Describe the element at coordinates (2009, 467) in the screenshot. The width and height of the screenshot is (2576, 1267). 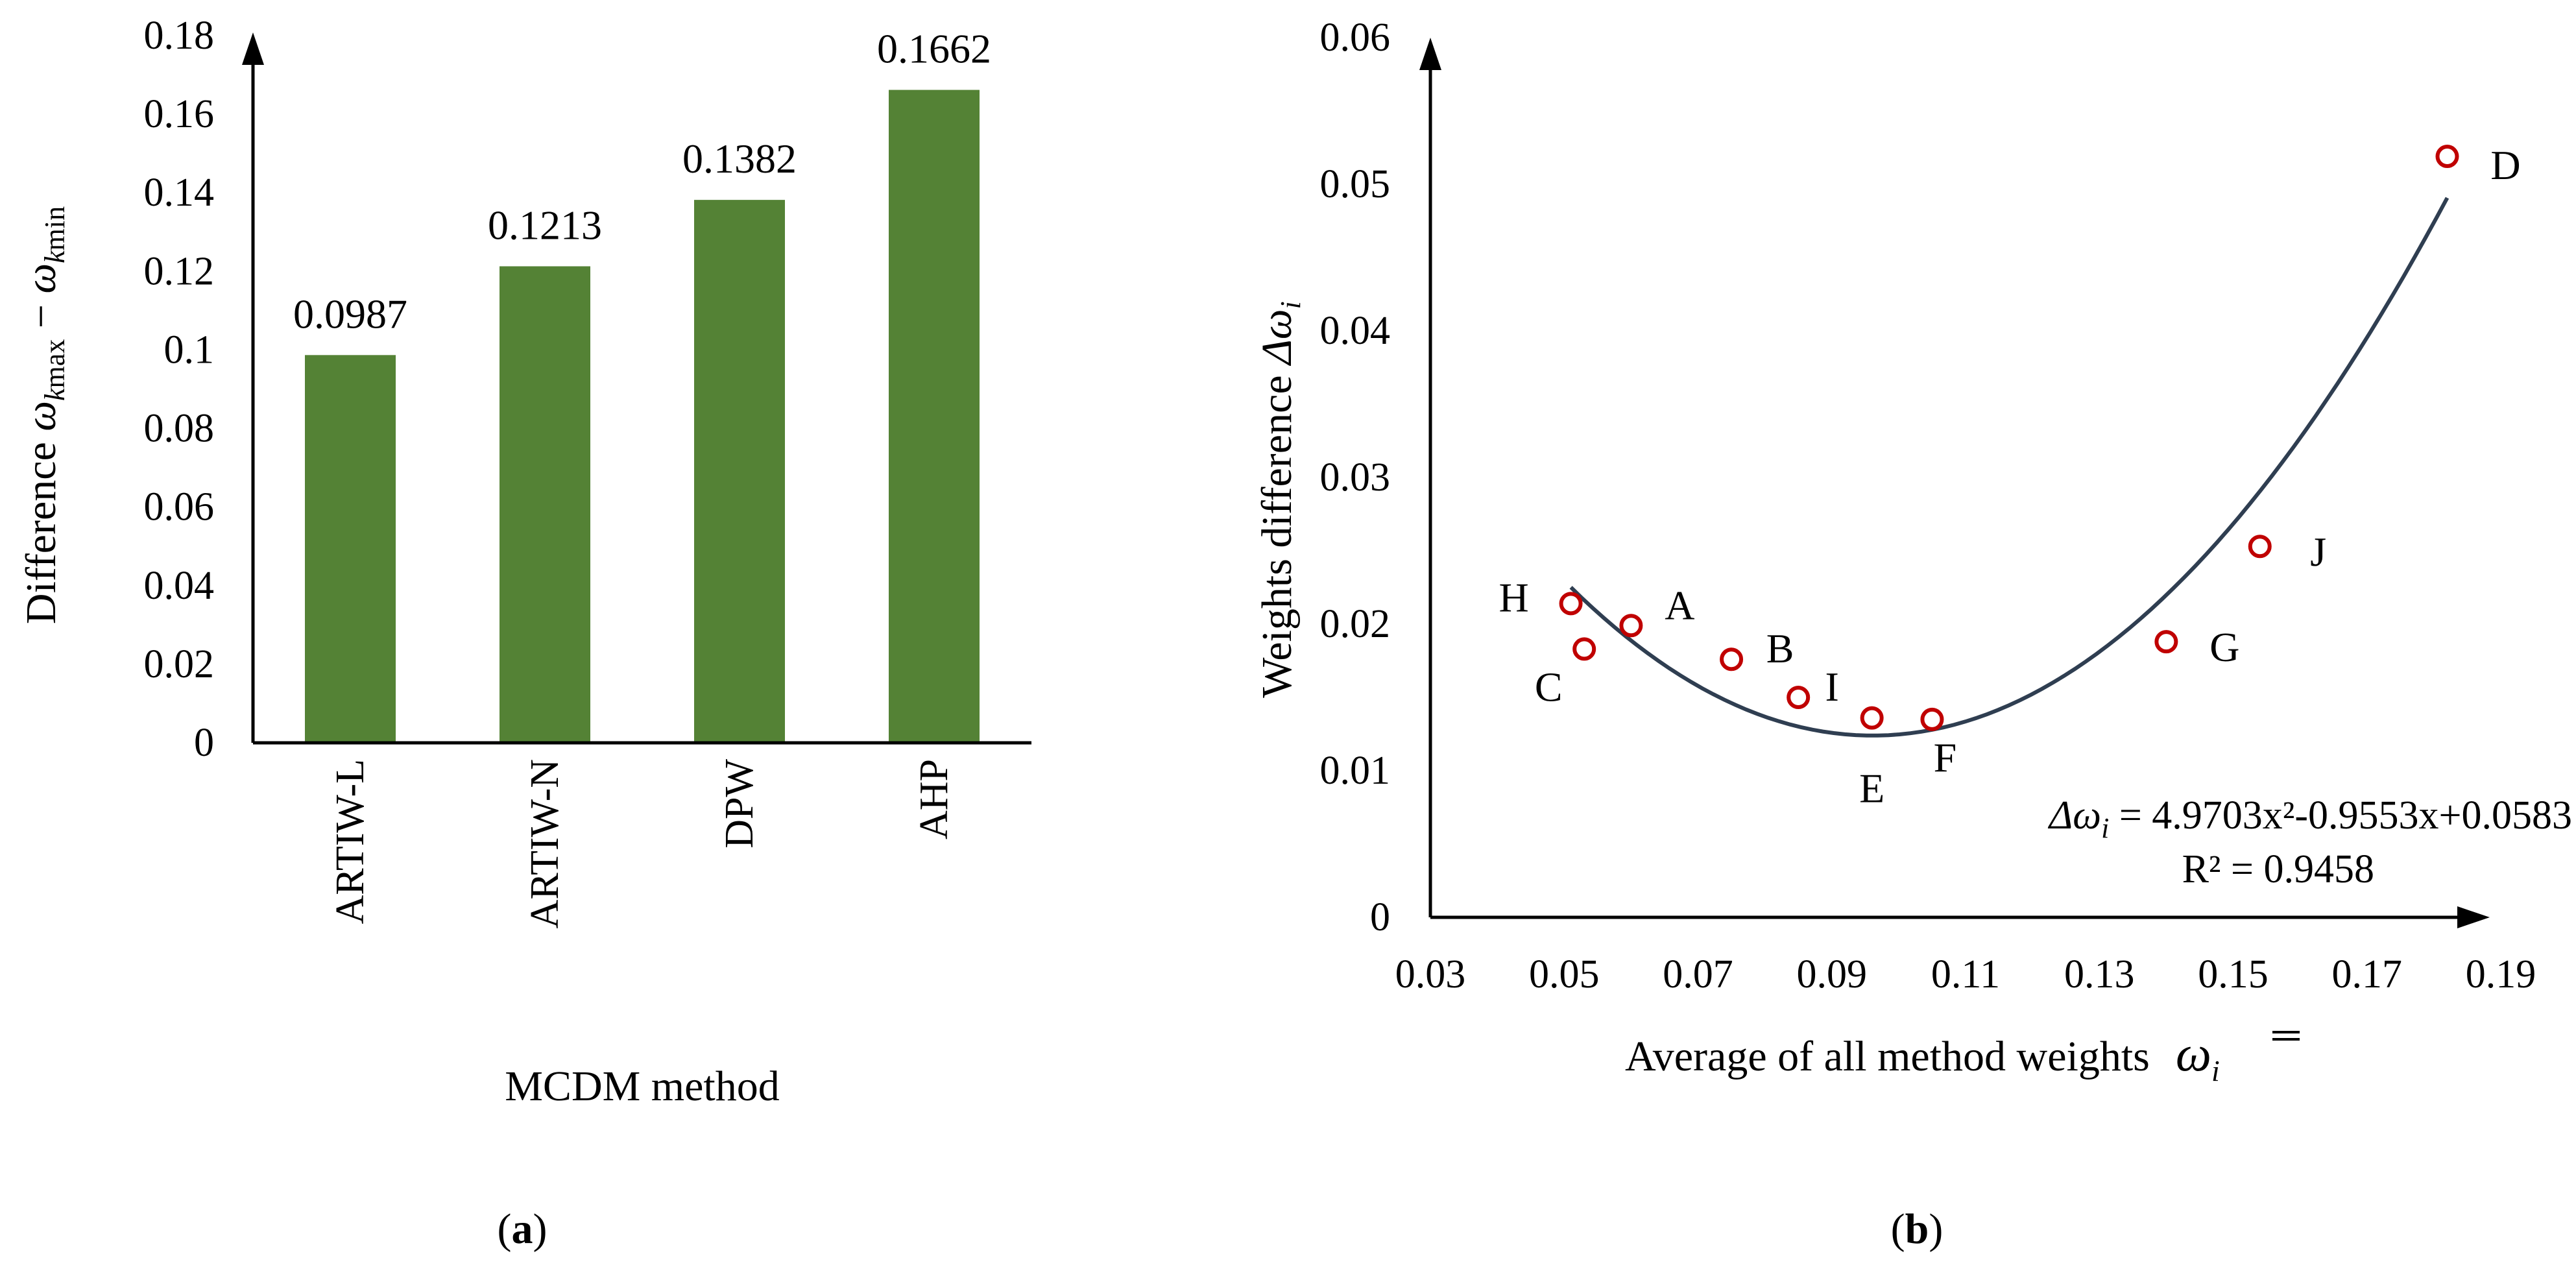
I see `trendline` at that location.